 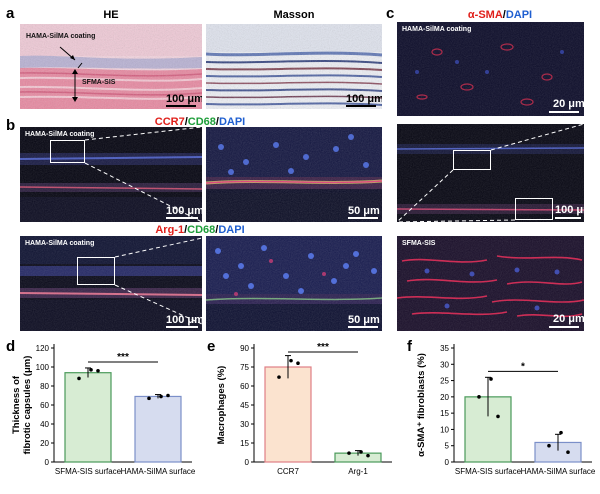 I want to click on y-tick-label: 25, so click(x=444, y=381).